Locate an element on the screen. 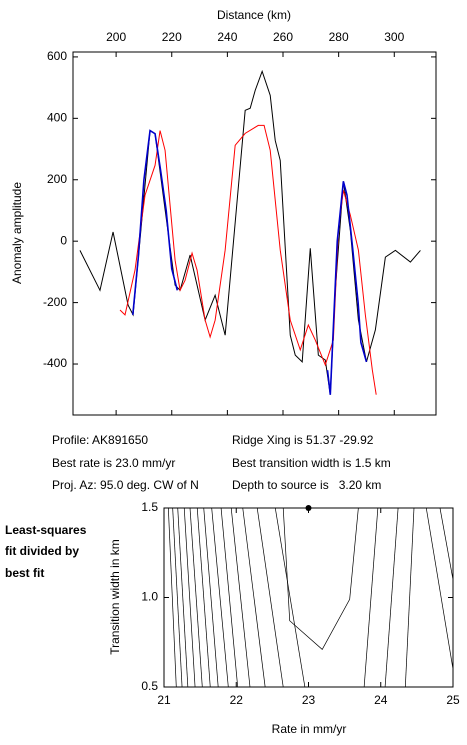 The image size is (467, 745). x-tick-label: 200 is located at coordinates (116, 37).